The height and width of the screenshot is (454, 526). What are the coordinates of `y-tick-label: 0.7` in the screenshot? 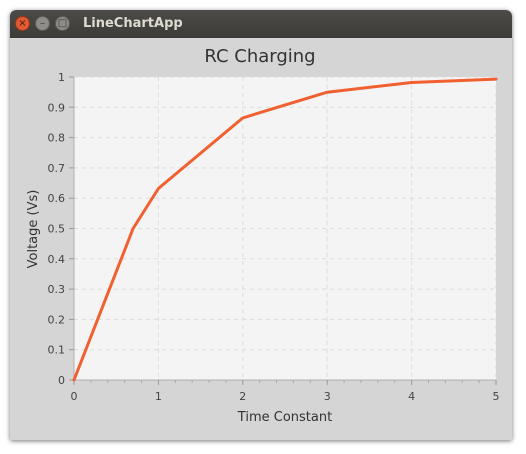 It's located at (57, 168).